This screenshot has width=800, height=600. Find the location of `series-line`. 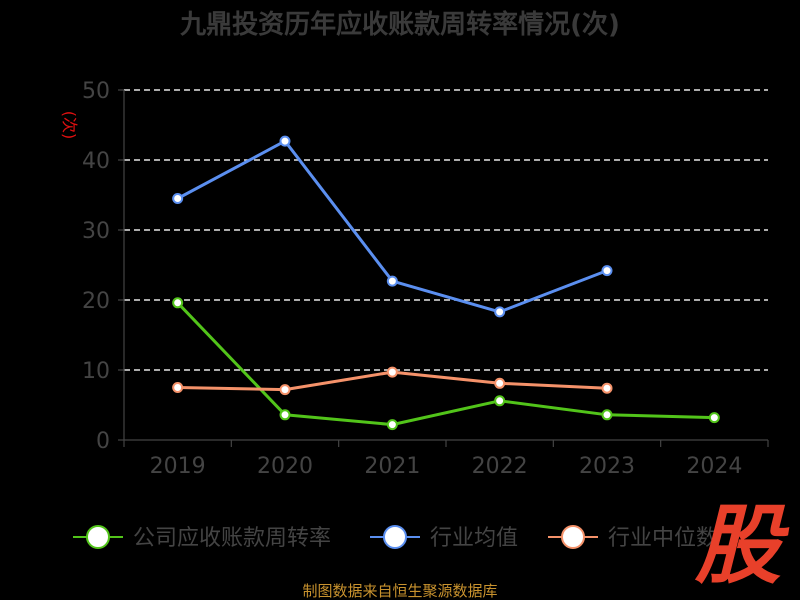

series-line is located at coordinates (445, 364).